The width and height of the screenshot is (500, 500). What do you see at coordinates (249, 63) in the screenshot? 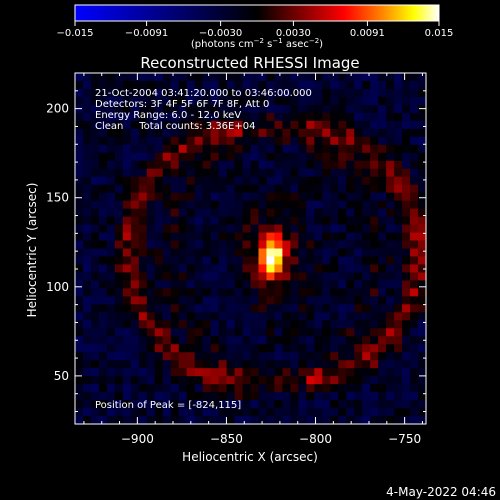
I see `chart-title: Reconstructed RHESSI Image` at bounding box center [249, 63].